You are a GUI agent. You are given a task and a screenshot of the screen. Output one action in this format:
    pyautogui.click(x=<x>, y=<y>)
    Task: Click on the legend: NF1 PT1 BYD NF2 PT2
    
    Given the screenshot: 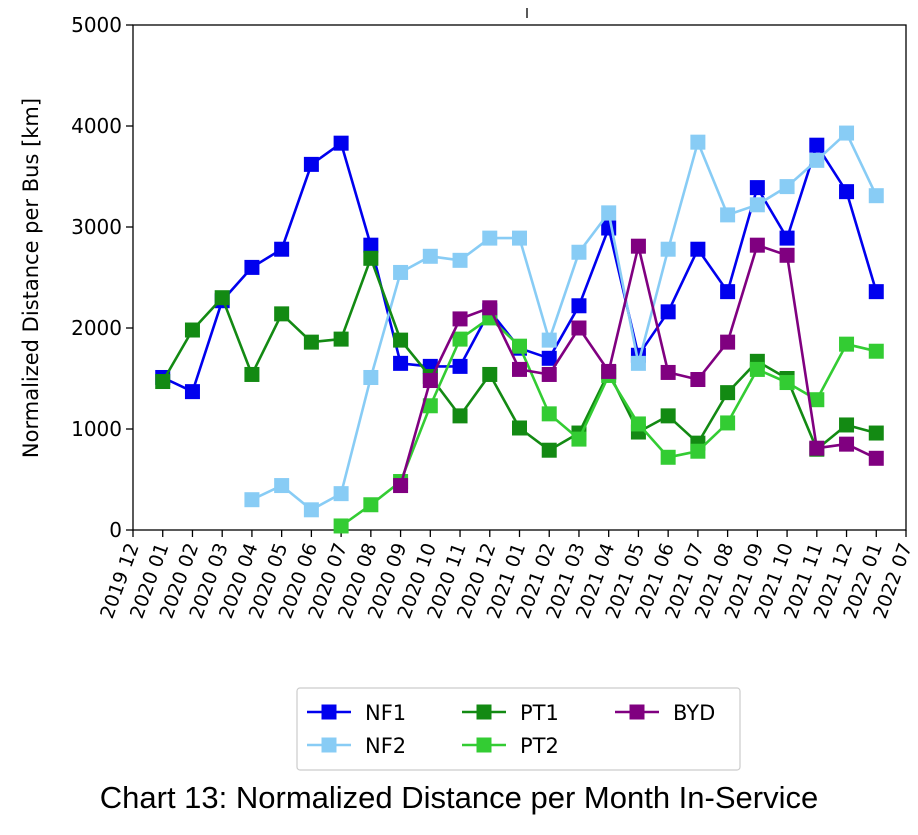 What is the action you would take?
    pyautogui.click(x=518, y=729)
    